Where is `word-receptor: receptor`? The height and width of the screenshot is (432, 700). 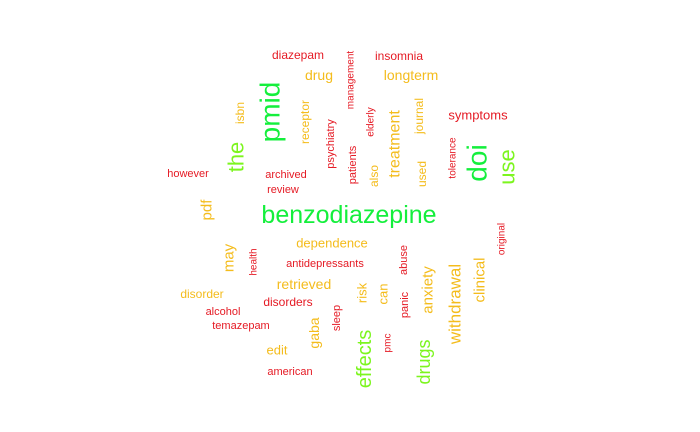
word-receptor: receptor is located at coordinates (305, 122).